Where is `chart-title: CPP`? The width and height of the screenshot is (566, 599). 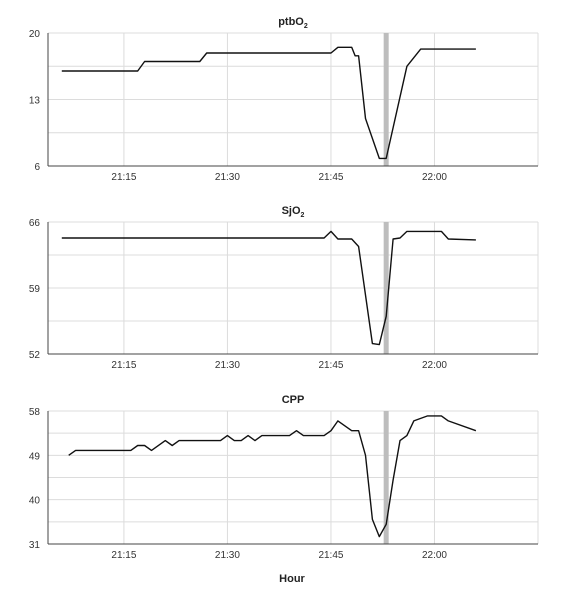
chart-title: CPP is located at coordinates (293, 400).